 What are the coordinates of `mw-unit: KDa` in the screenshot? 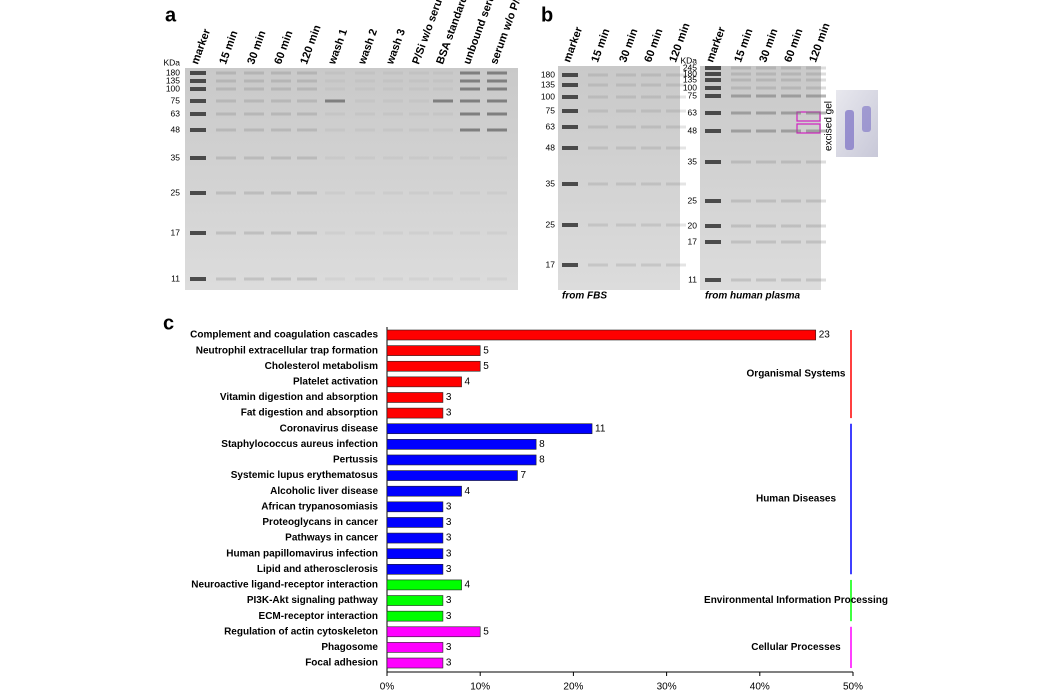 It's located at (688, 60).